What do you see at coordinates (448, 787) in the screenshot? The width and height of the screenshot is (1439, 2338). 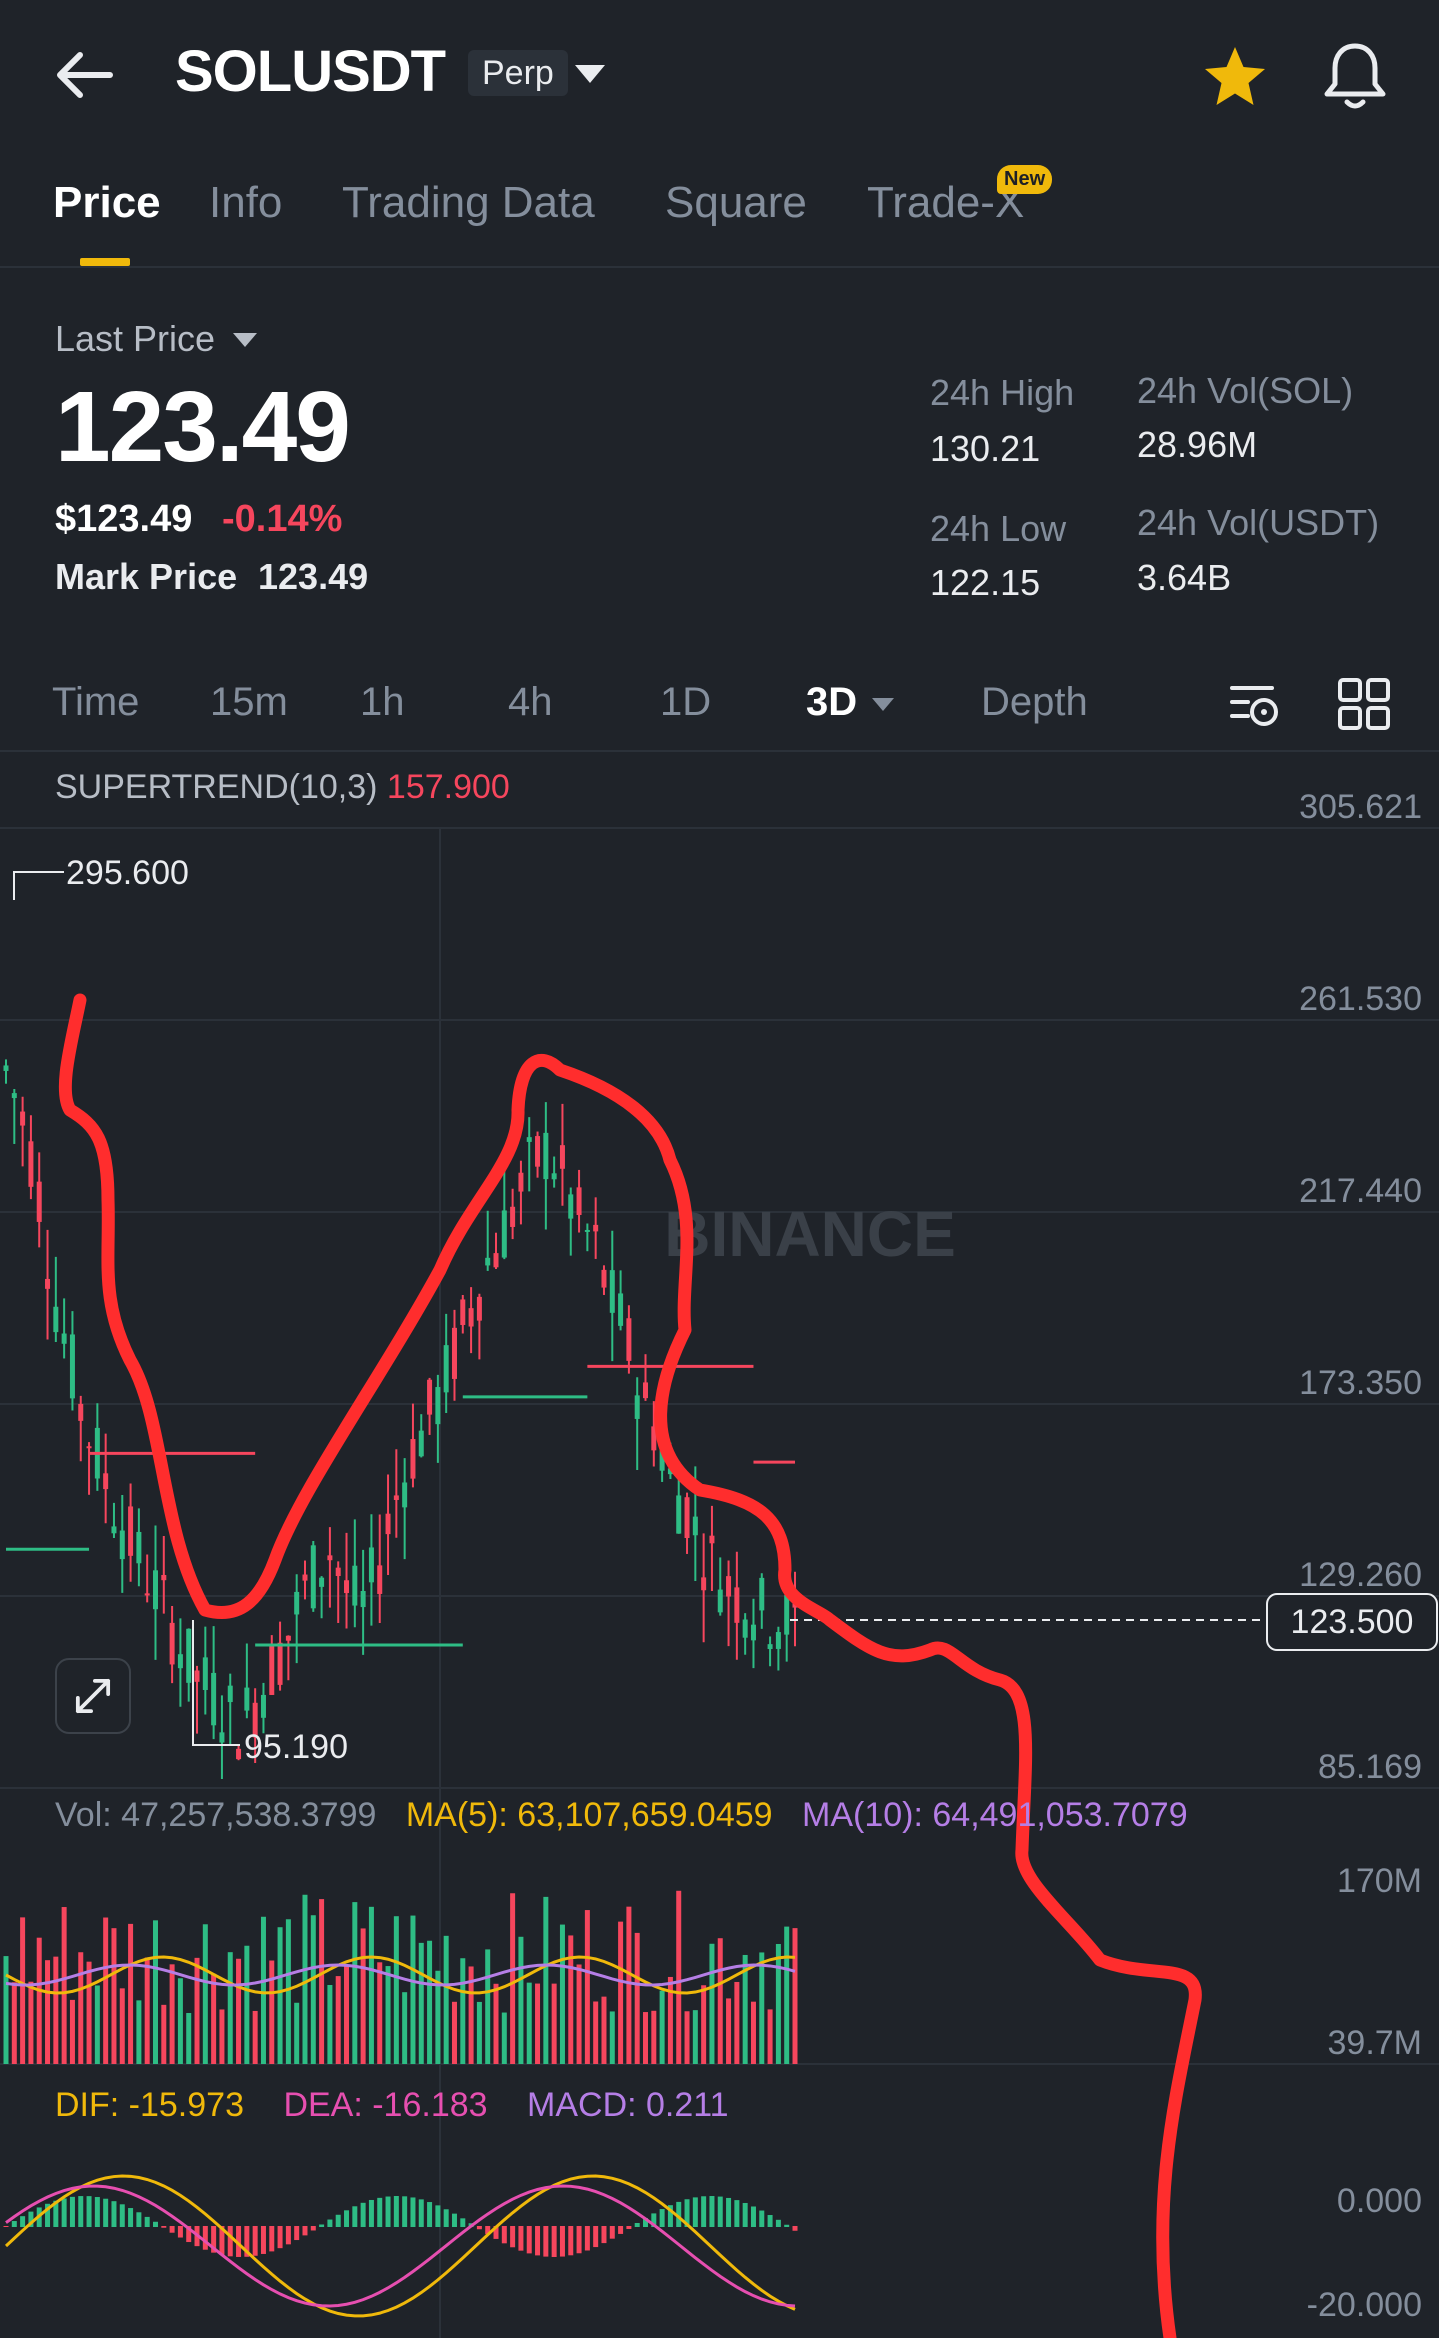 I see `supertrend-value: 157.900` at bounding box center [448, 787].